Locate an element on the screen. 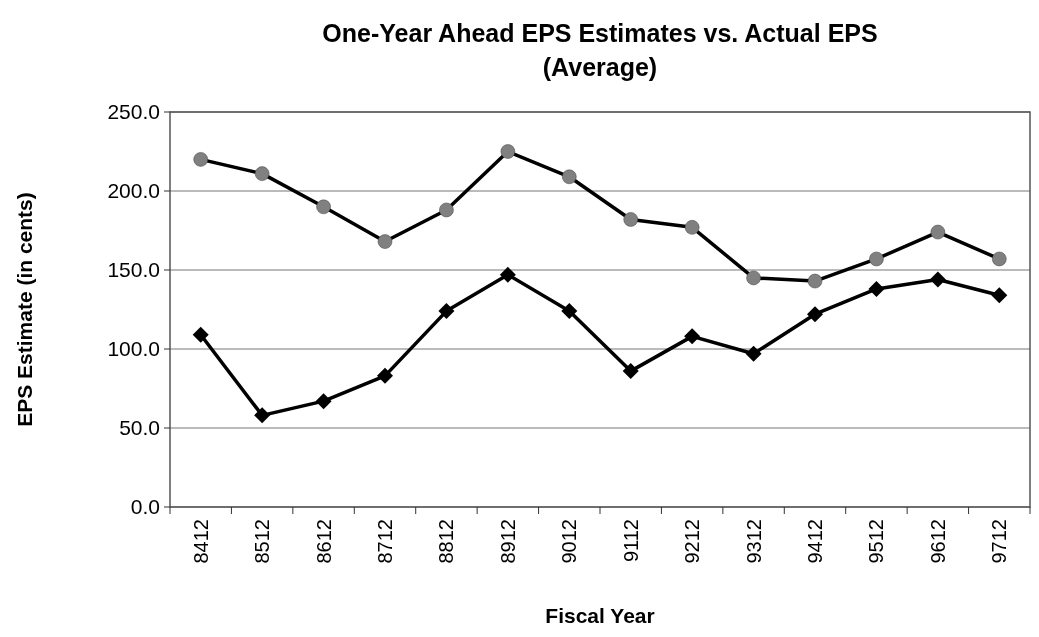 The height and width of the screenshot is (637, 1039). y-tick-label: 250.0 is located at coordinates (133, 112).